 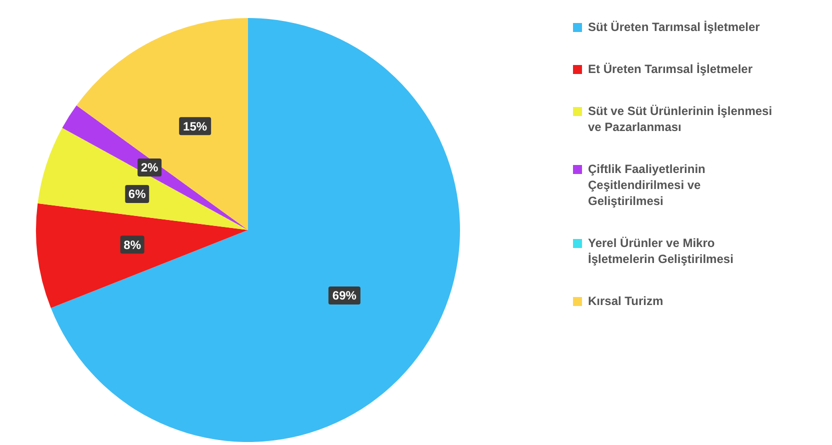 I want to click on data-label: 2%, so click(x=149, y=167).